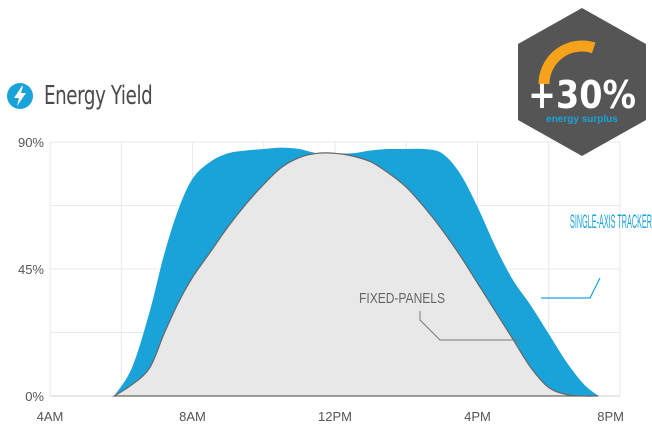  I want to click on x-axis-ticks: 4AM 8AM 12PM 4PM 8PM, so click(330, 416).